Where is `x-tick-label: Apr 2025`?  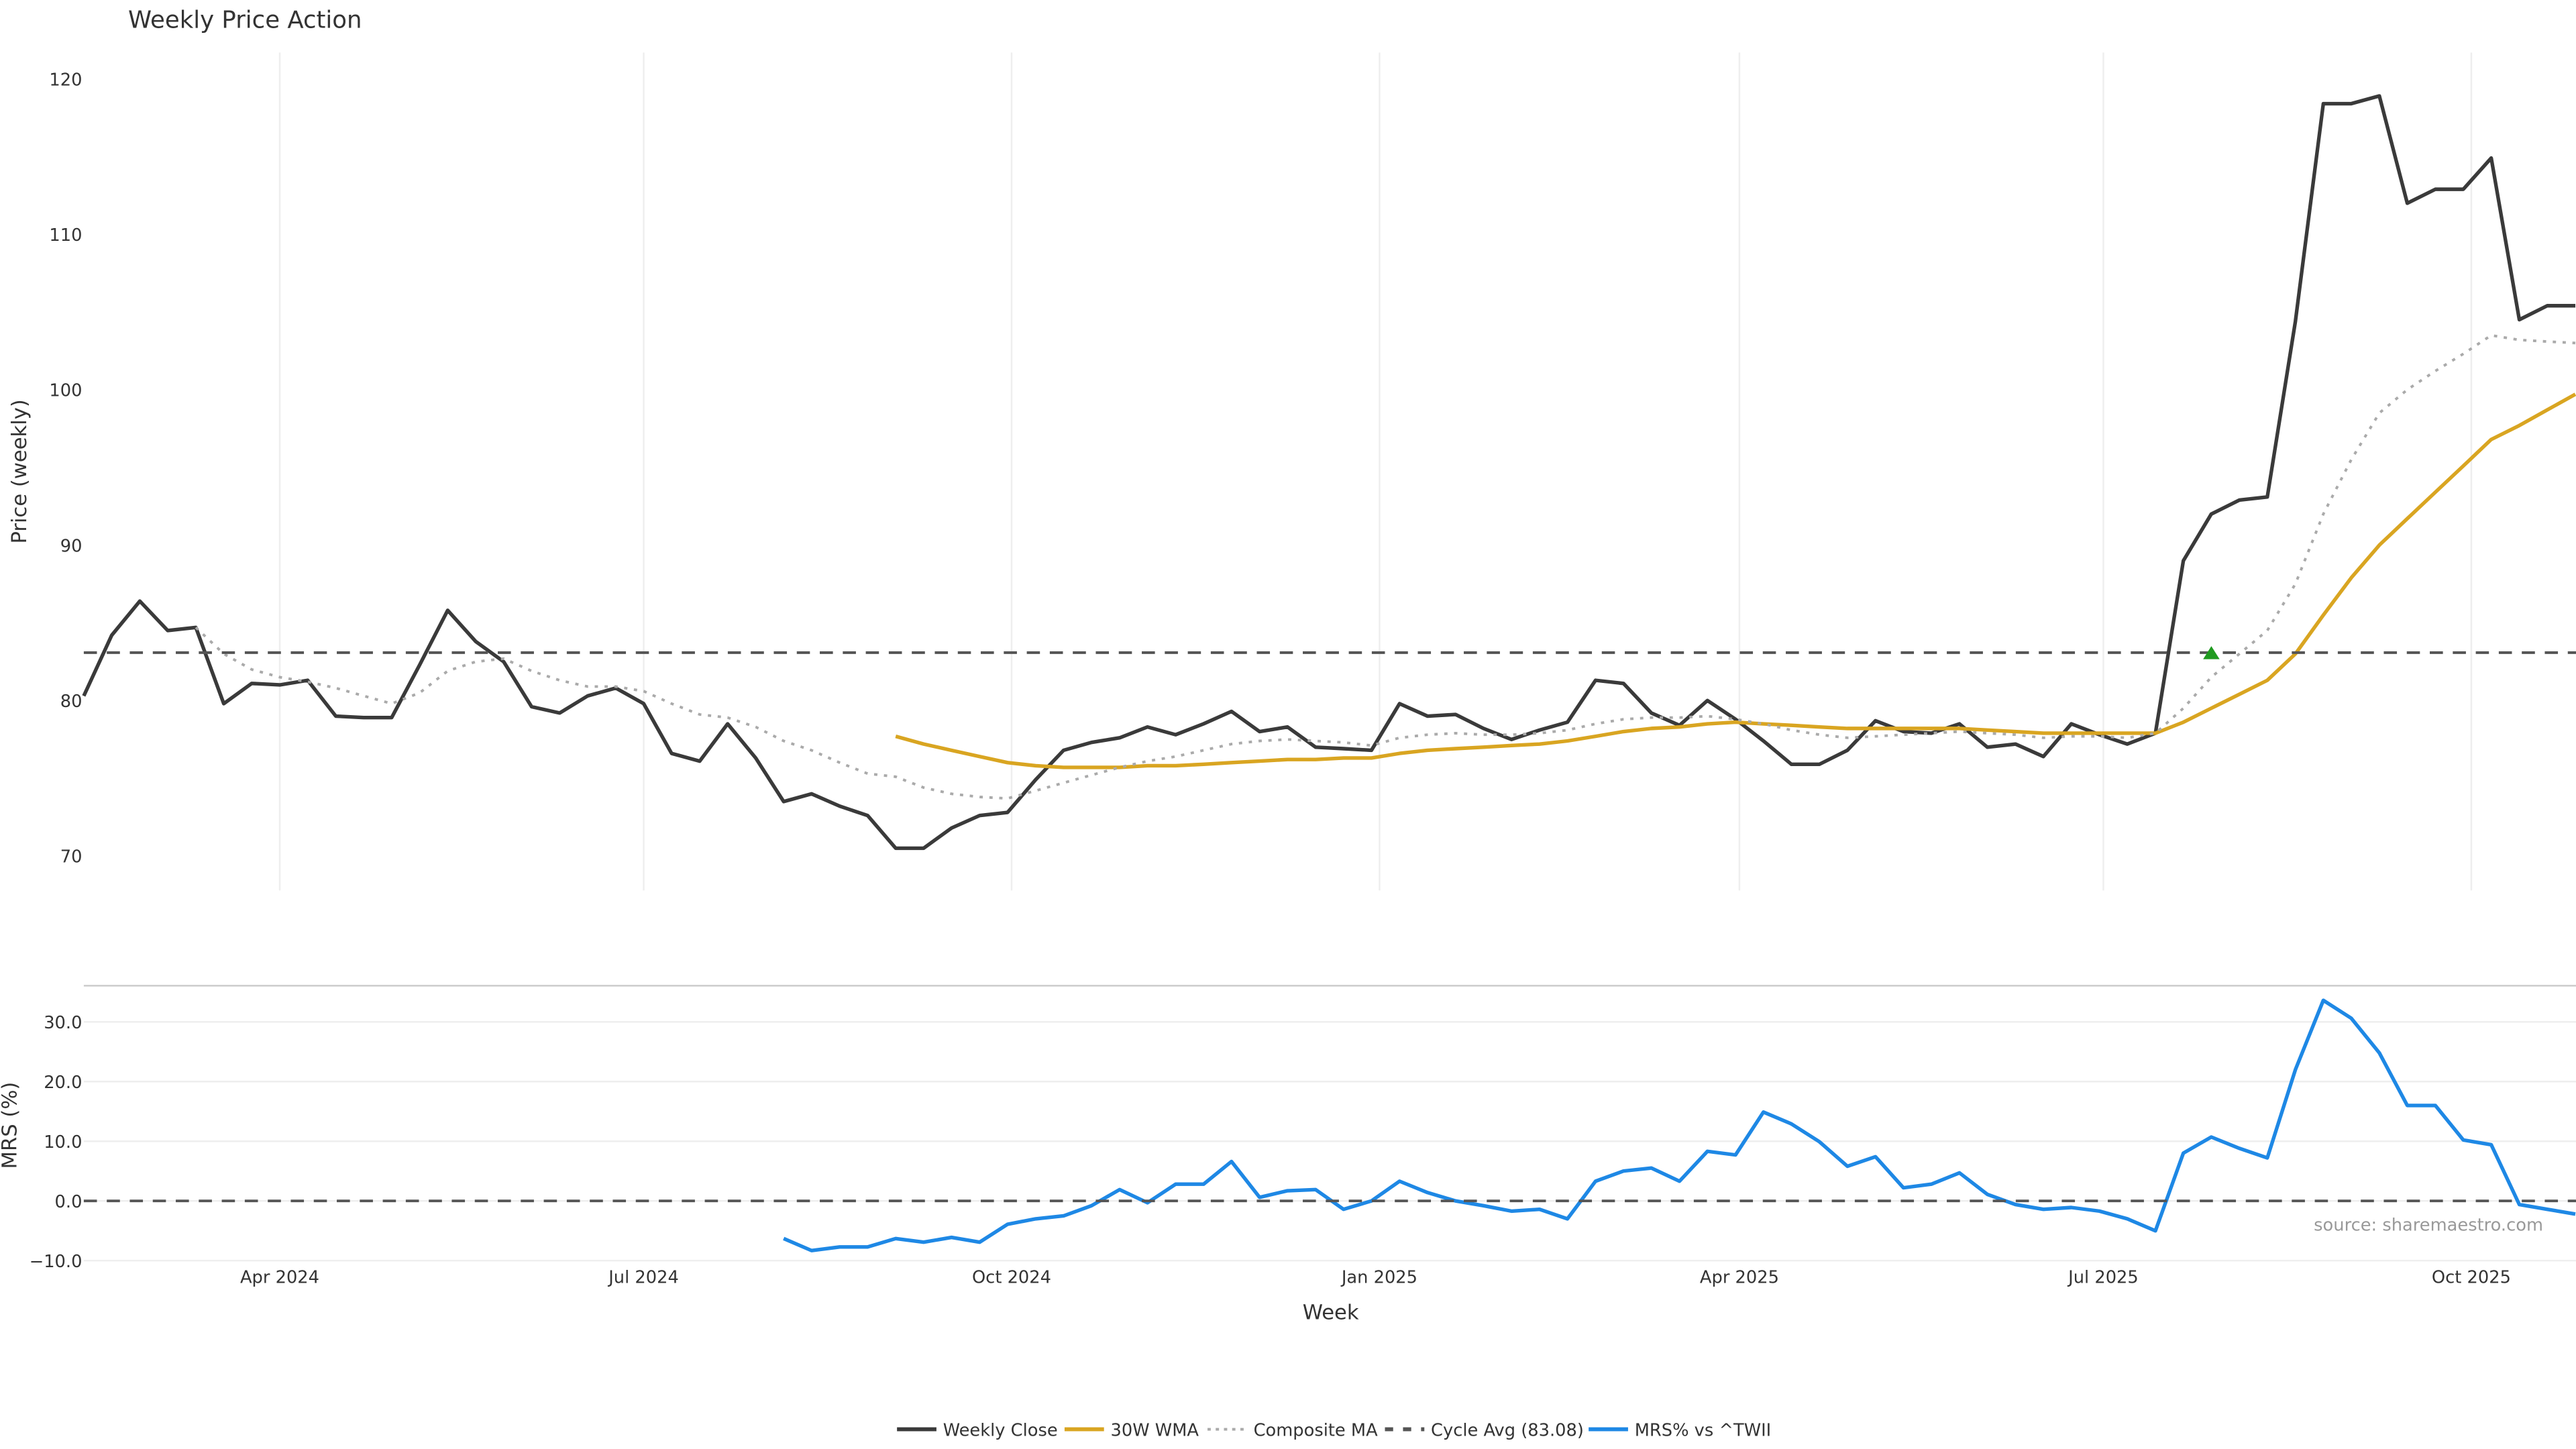
x-tick-label: Apr 2025 is located at coordinates (1739, 1278).